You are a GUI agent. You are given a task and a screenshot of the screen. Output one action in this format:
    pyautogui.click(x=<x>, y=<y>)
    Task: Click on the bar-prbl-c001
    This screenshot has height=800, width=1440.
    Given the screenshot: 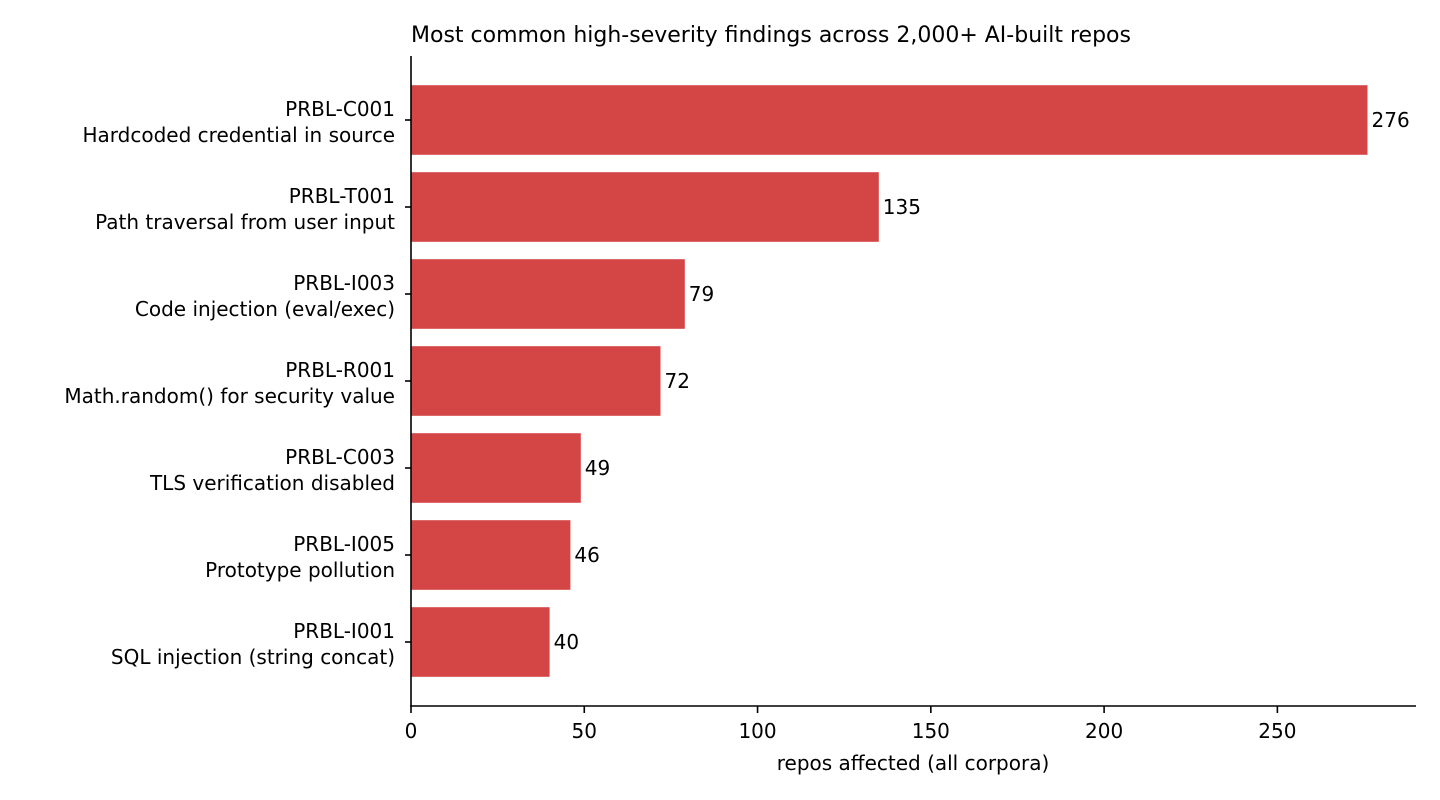 What is the action you would take?
    pyautogui.click(x=889, y=120)
    